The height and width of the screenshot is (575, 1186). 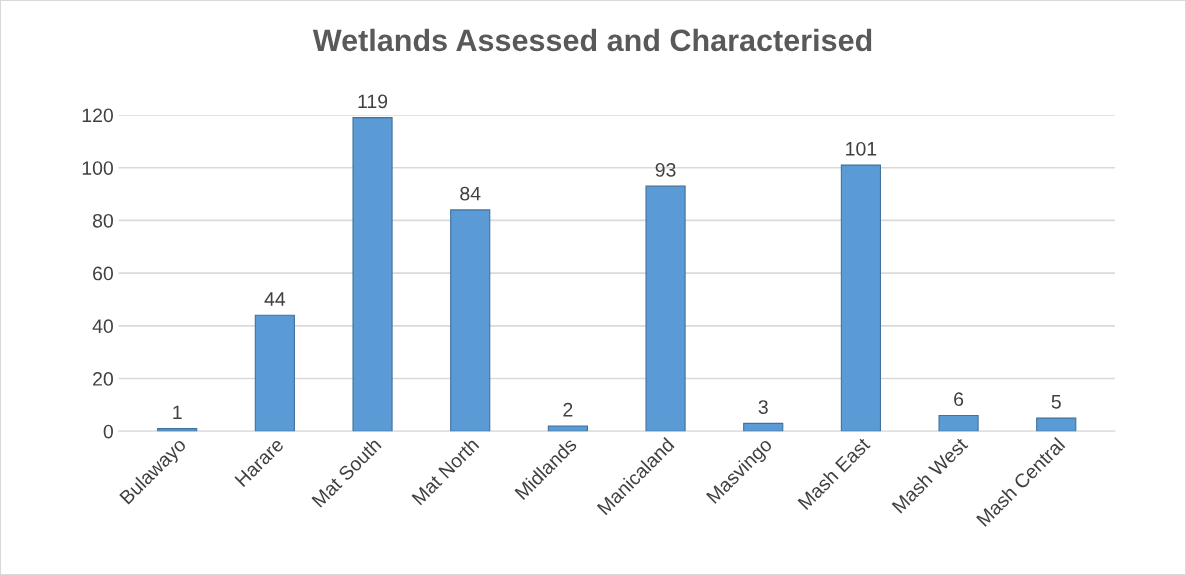 I want to click on y-tick-label: 120, so click(x=97, y=115).